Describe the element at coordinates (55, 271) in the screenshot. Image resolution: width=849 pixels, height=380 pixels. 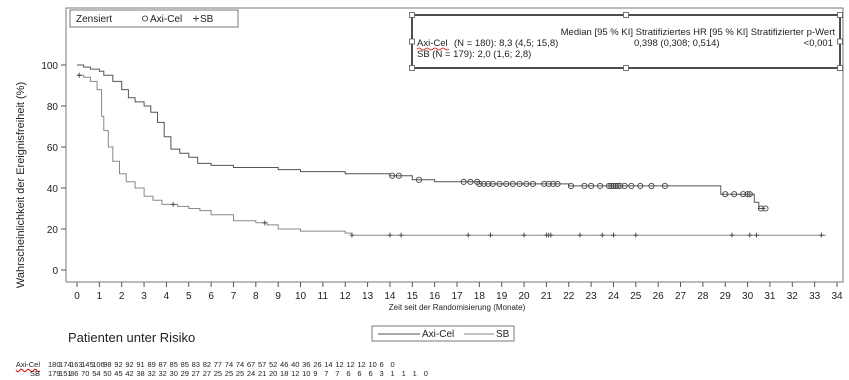
I see `y-tick-label: 0` at that location.